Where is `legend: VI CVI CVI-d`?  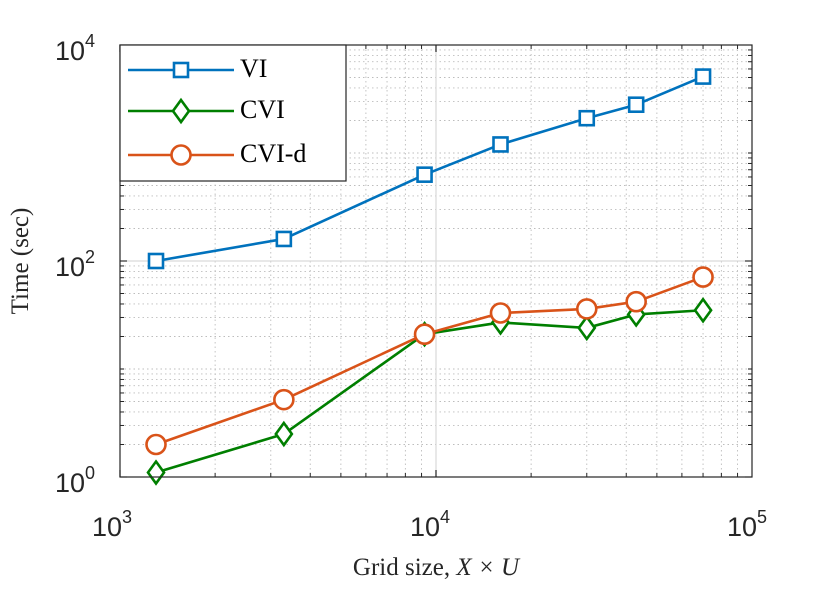
legend: VI CVI CVI-d is located at coordinates (233, 113).